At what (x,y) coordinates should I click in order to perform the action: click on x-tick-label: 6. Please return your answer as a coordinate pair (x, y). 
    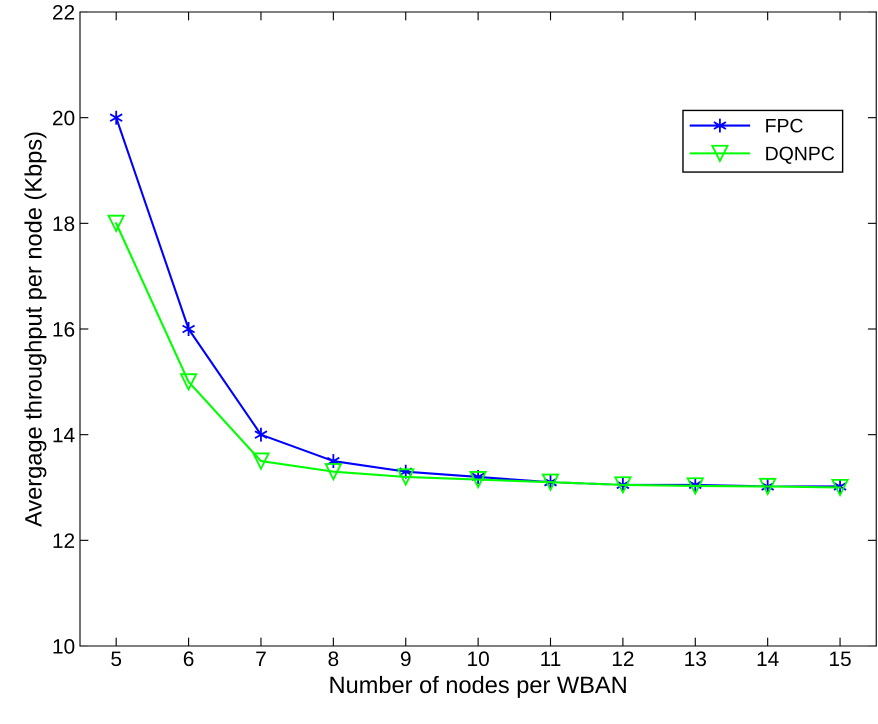
    Looking at the image, I should click on (189, 658).